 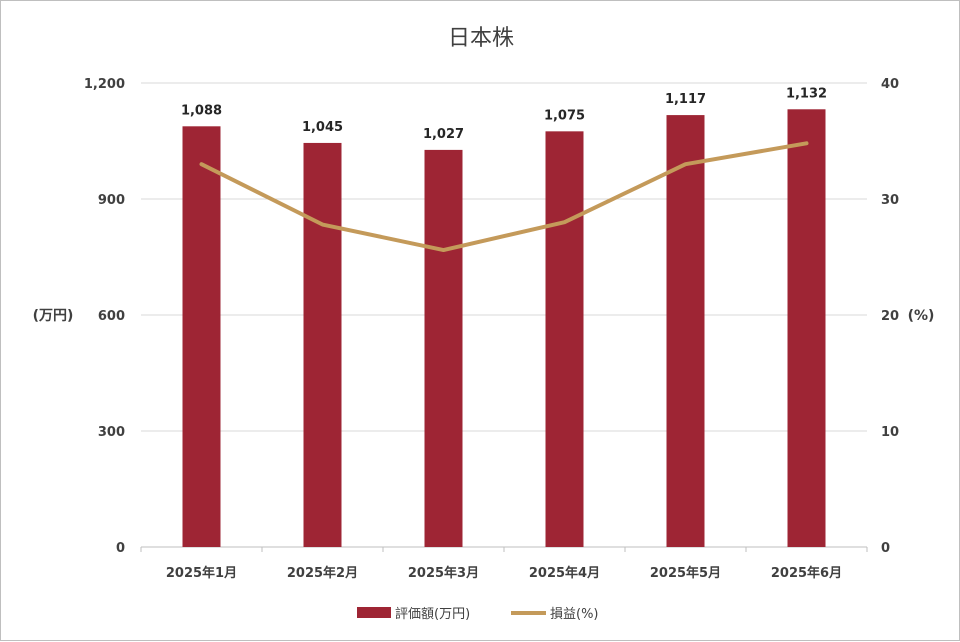 I want to click on y-tick-label: 300, so click(x=111, y=432).